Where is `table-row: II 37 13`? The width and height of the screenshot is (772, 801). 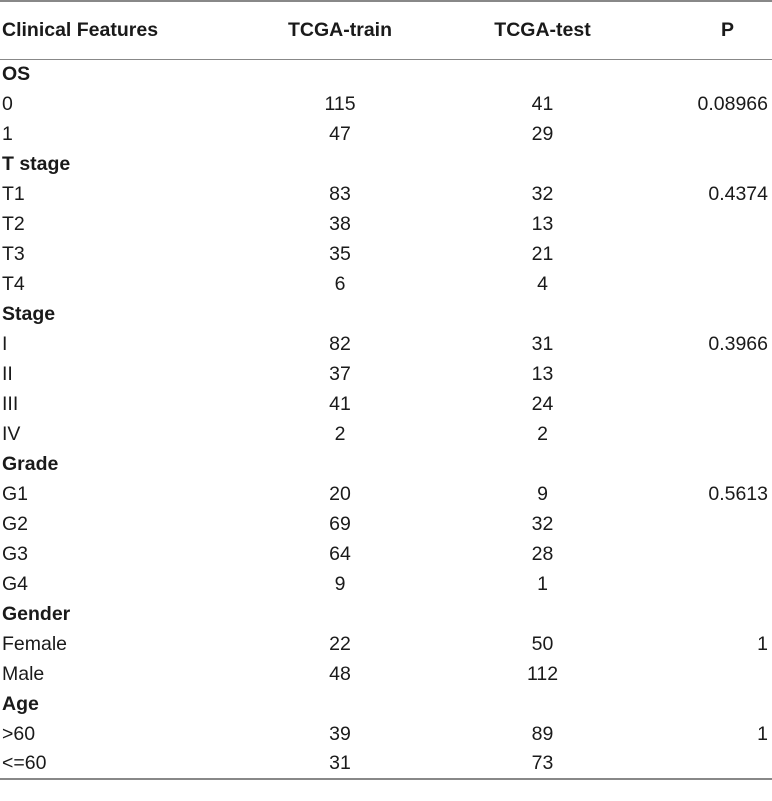 table-row: II 37 13 is located at coordinates (386, 374).